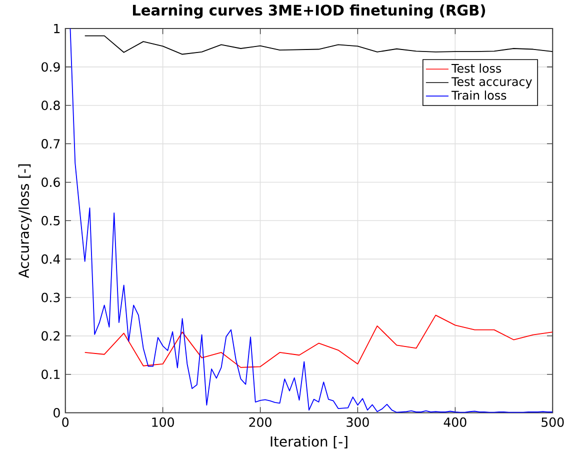 Image resolution: width=569 pixels, height=463 pixels. I want to click on x-tick-label: 300, so click(357, 422).